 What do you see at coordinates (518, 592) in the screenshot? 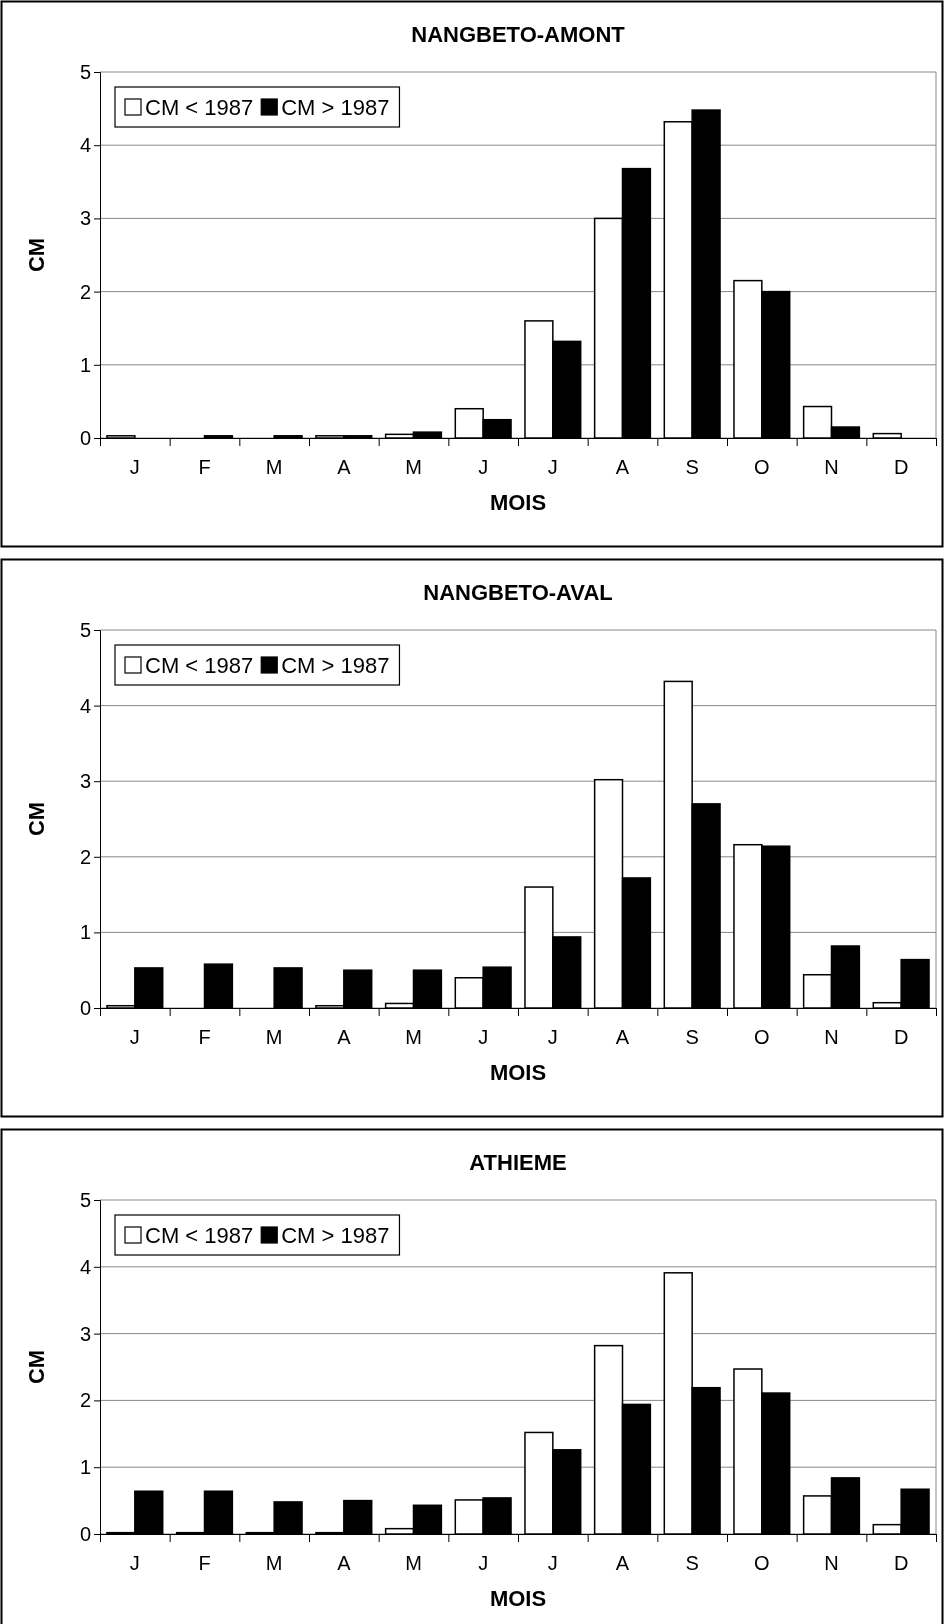
I see `chart-title: NANGBETO-AVAL` at bounding box center [518, 592].